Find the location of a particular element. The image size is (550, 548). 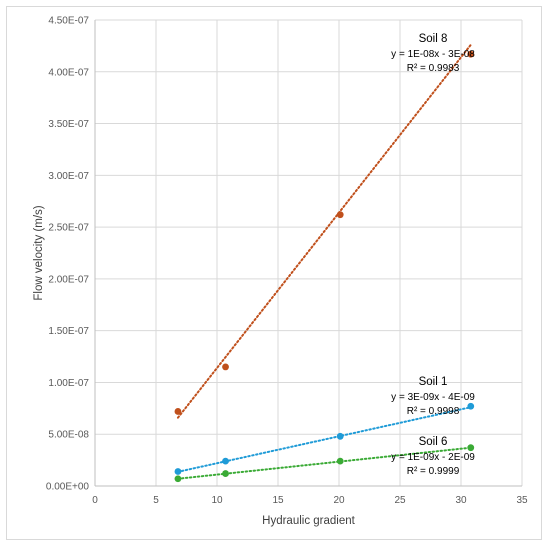

x-axis-title: Hydraulic gradient is located at coordinates (308, 521).